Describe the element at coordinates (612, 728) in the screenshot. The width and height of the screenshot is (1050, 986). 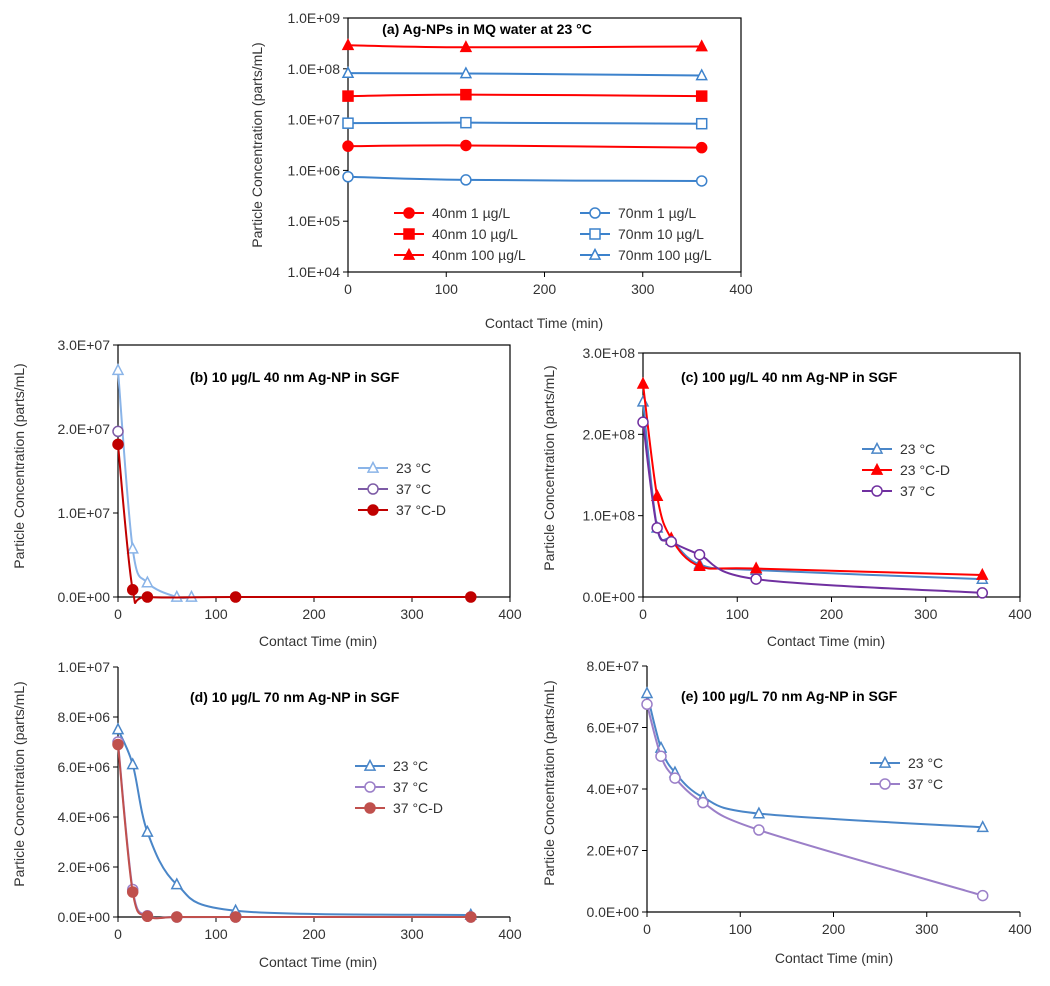
I see `y-tick-label: 6.0E+07` at that location.